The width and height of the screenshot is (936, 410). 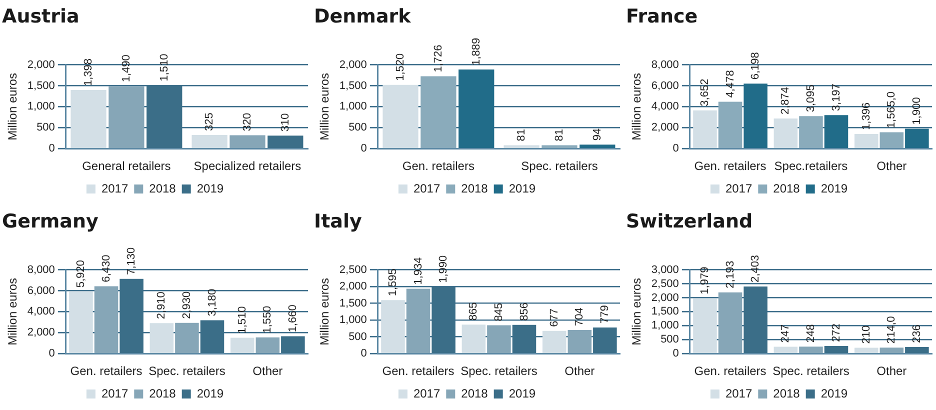 What do you see at coordinates (248, 122) in the screenshot?
I see `data-label: 320` at bounding box center [248, 122].